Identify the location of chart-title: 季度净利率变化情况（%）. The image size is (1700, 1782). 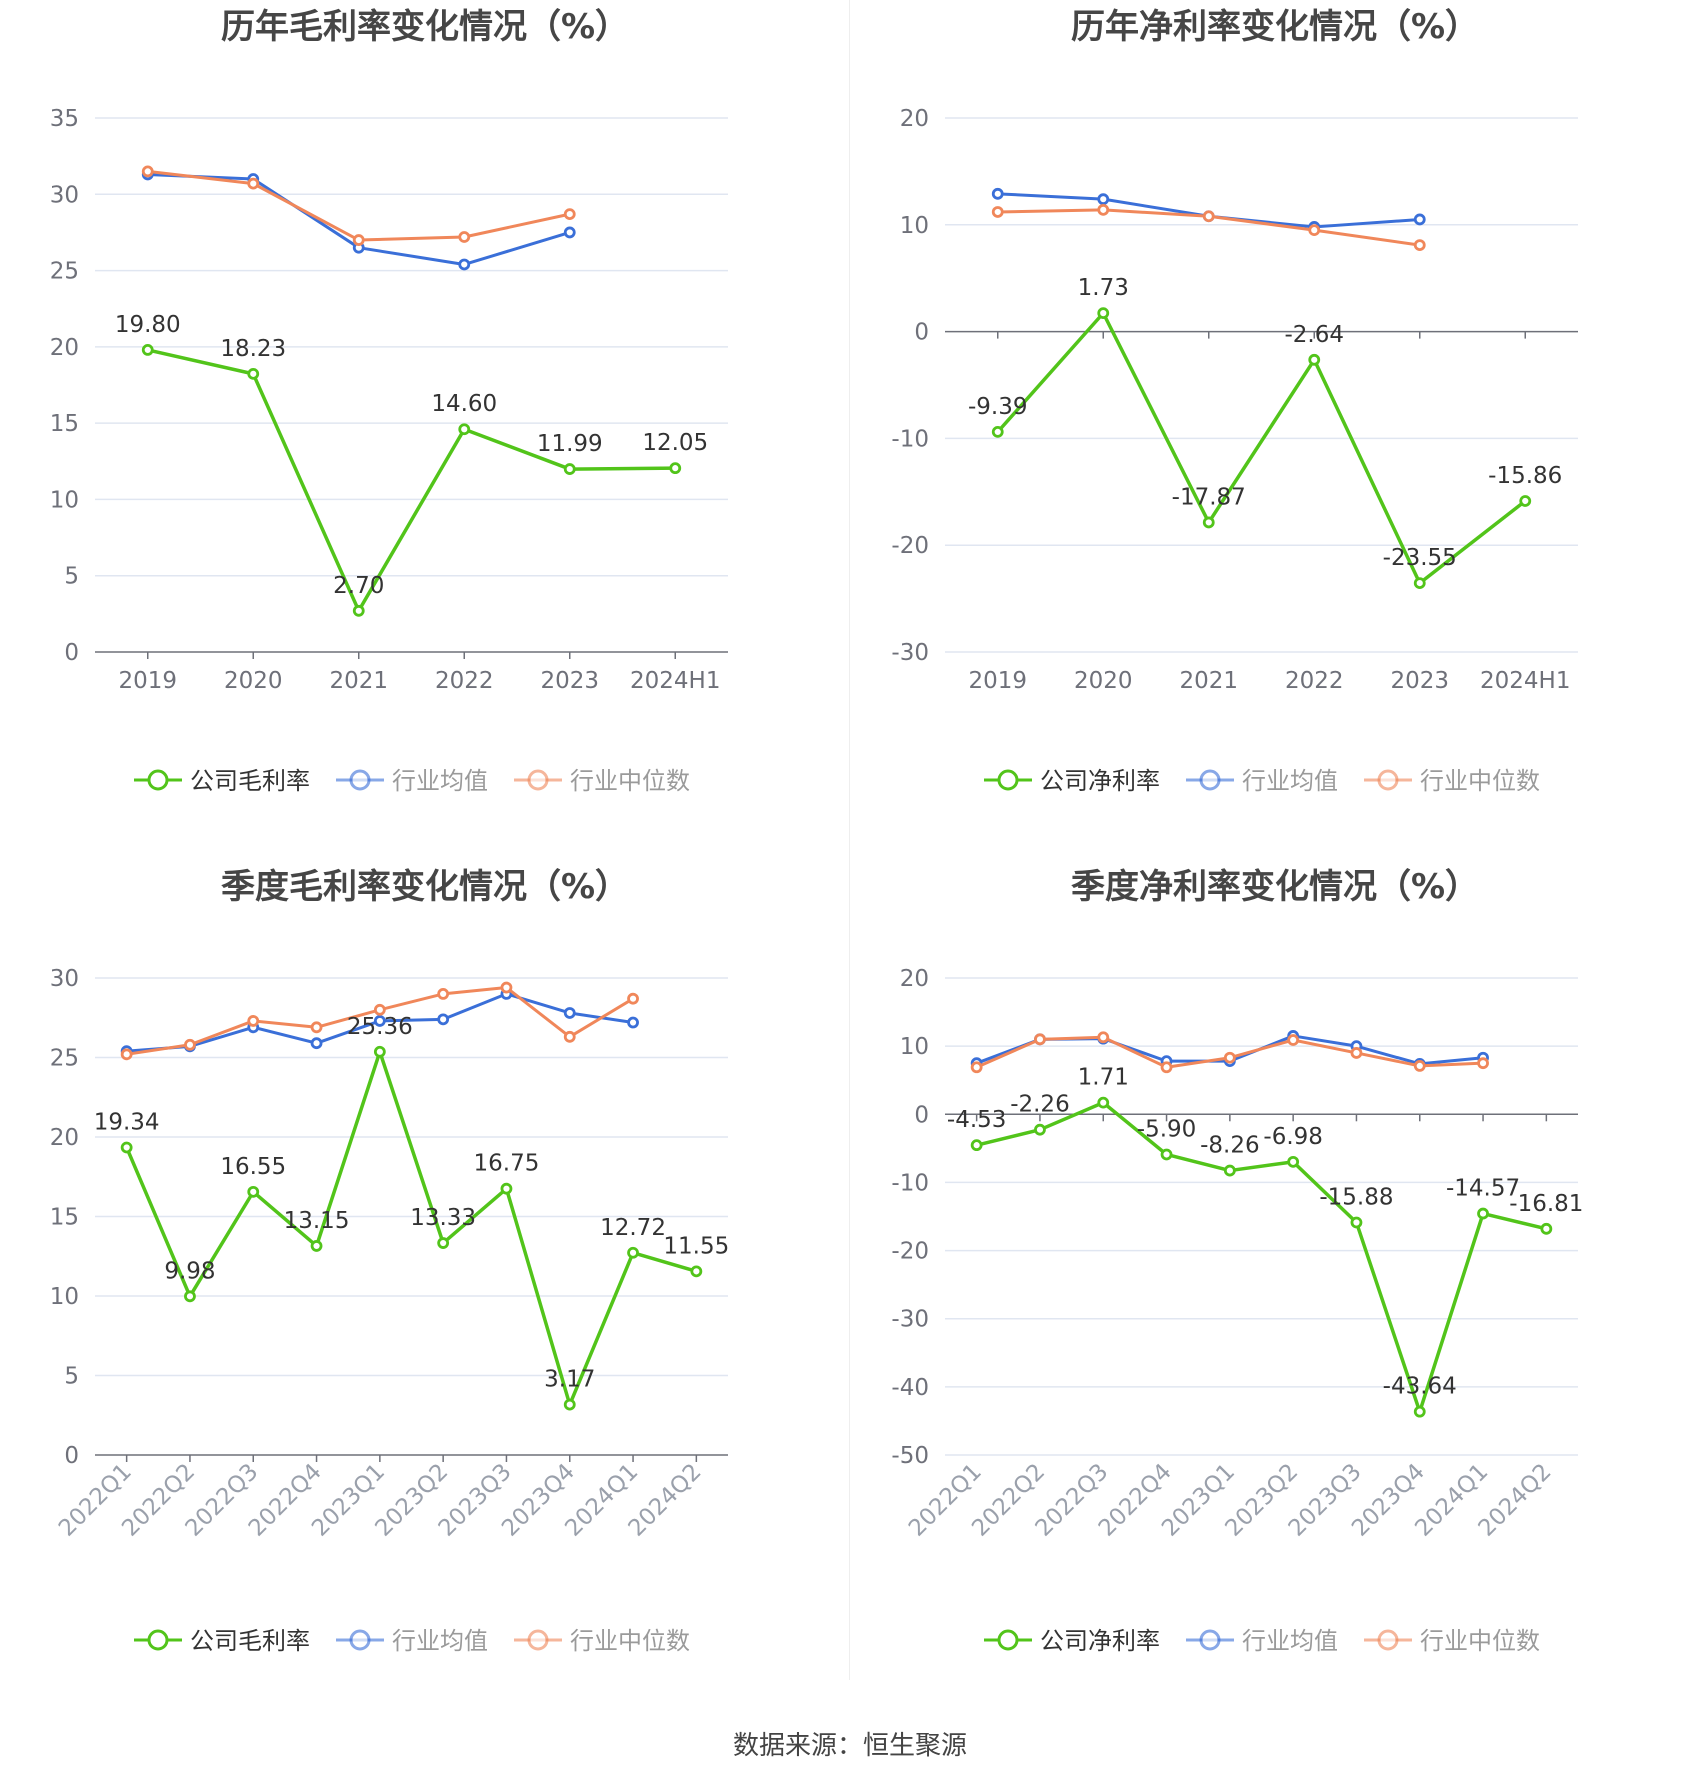
(1275, 887).